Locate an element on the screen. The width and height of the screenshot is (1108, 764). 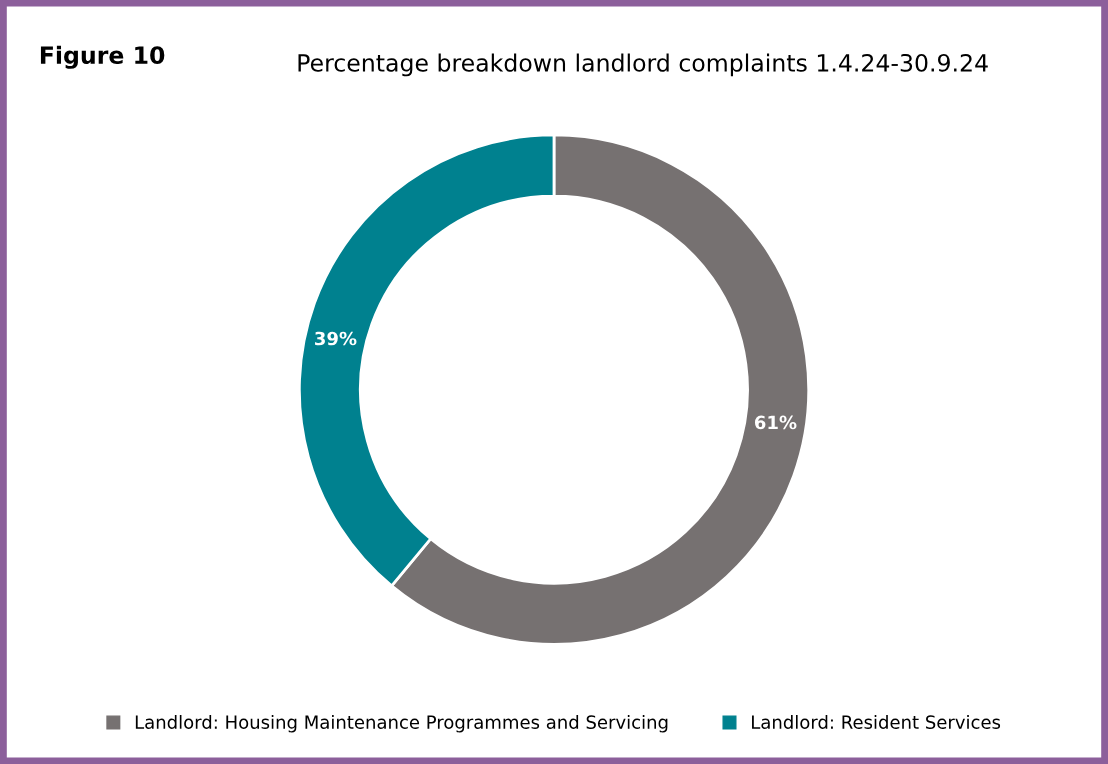
legend-label: Landlord: Resident Services is located at coordinates (876, 722).